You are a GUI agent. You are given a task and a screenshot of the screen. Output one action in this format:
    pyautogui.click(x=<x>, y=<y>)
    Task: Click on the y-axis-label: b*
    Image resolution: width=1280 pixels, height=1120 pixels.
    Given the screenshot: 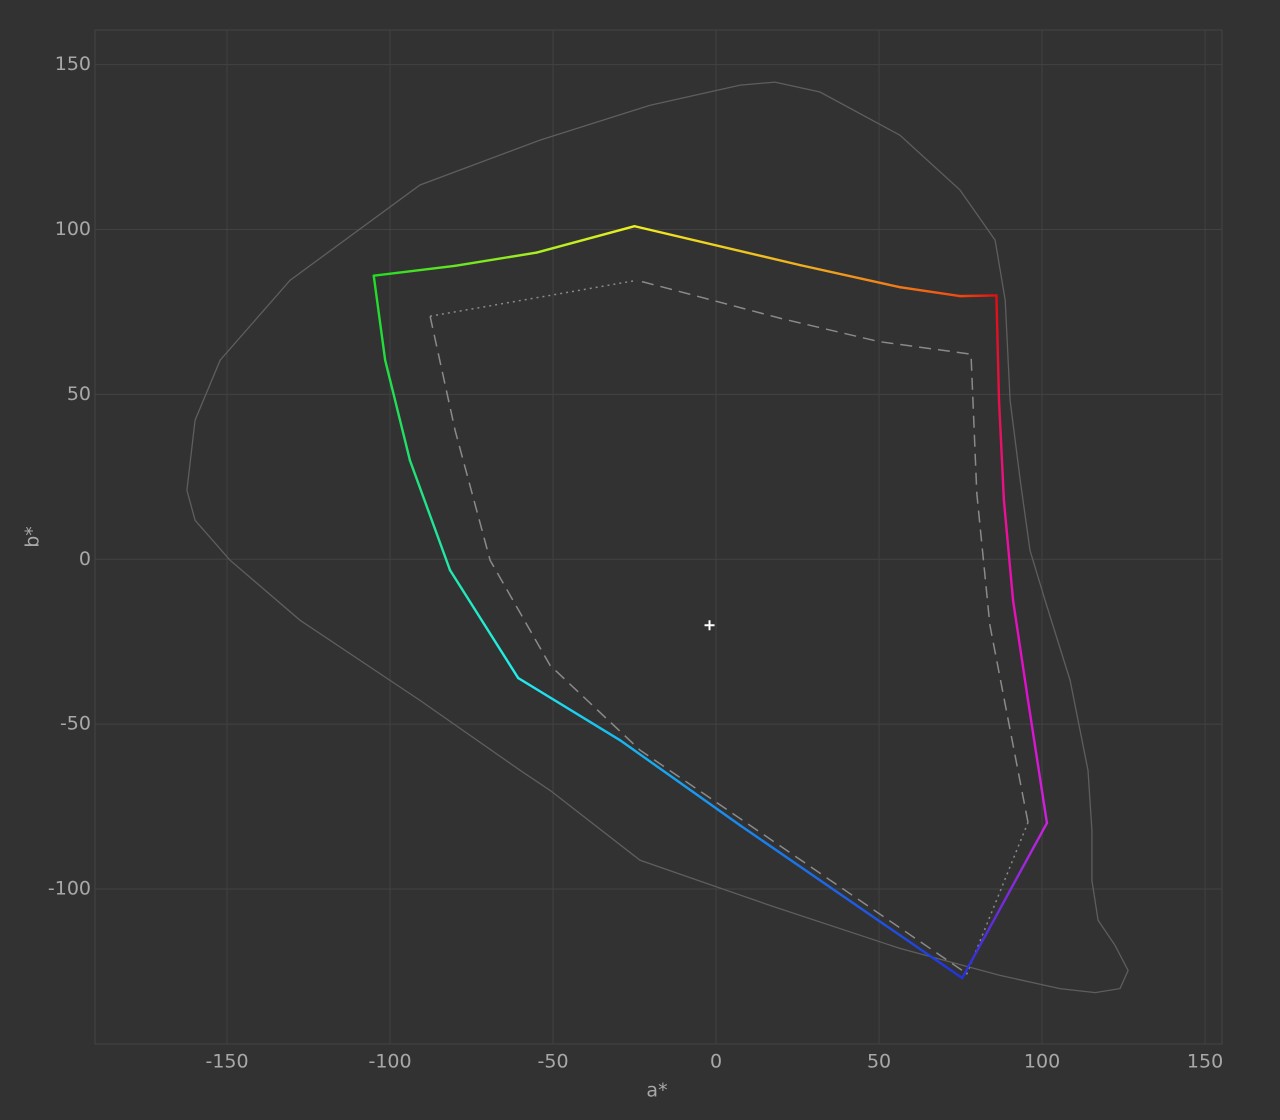 What is the action you would take?
    pyautogui.click(x=33, y=537)
    